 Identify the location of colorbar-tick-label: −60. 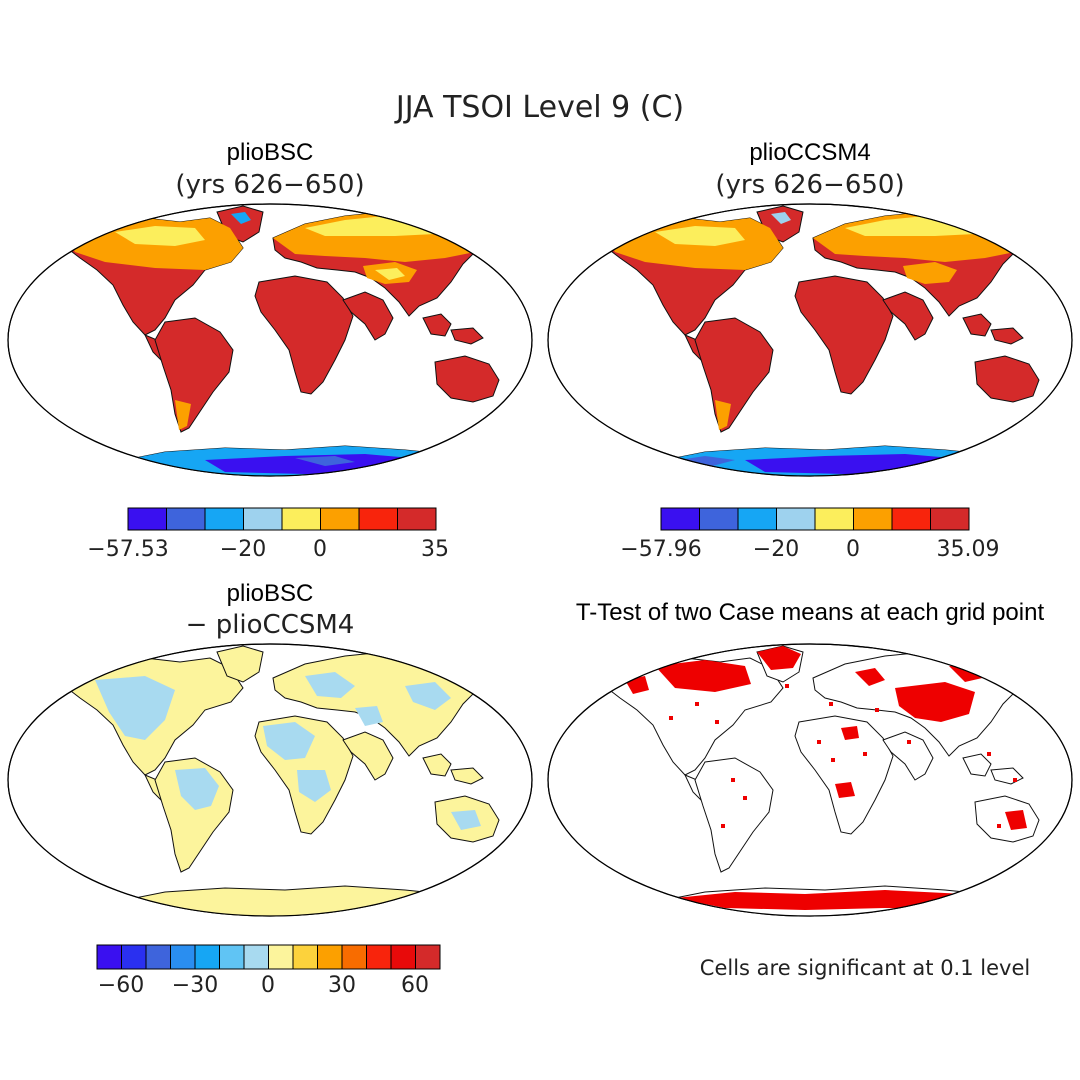
(121, 985).